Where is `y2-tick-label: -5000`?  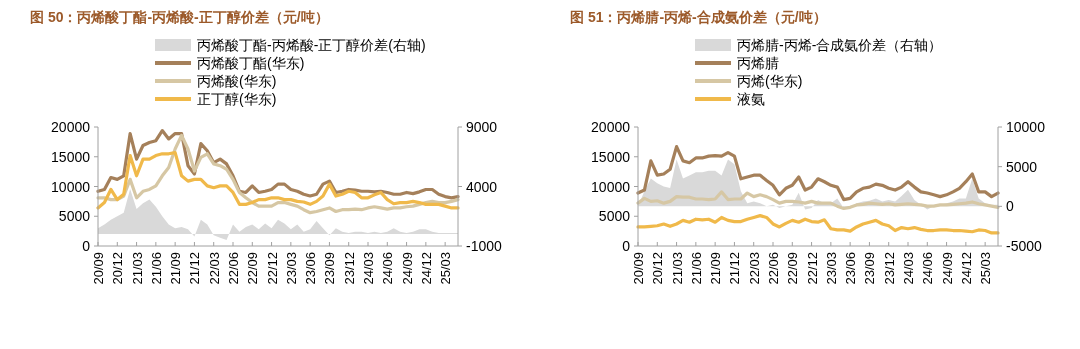 y2-tick-label: -5000 is located at coordinates (1024, 246).